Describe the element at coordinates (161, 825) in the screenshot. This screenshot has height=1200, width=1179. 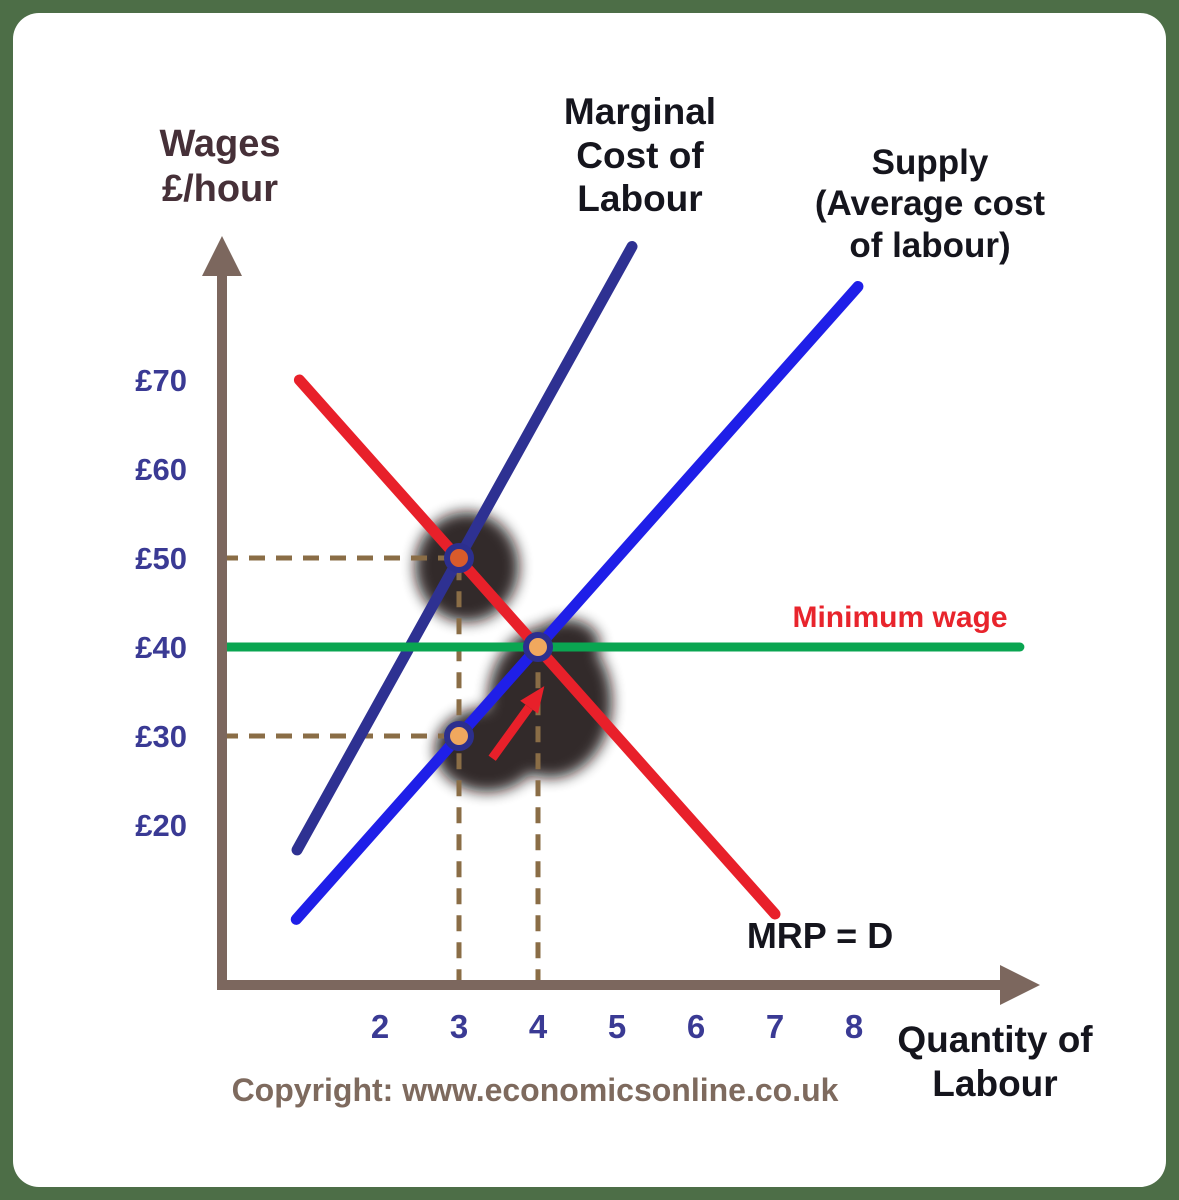
I see `y-tick-label: £20` at that location.